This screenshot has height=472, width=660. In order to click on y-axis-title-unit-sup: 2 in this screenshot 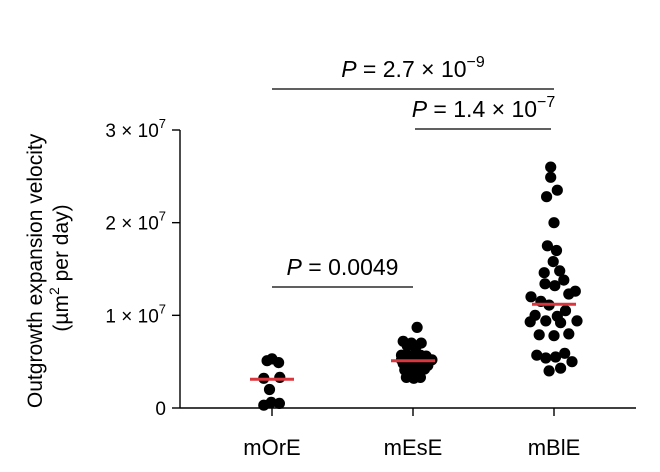, I will do `click(54, 291)`.